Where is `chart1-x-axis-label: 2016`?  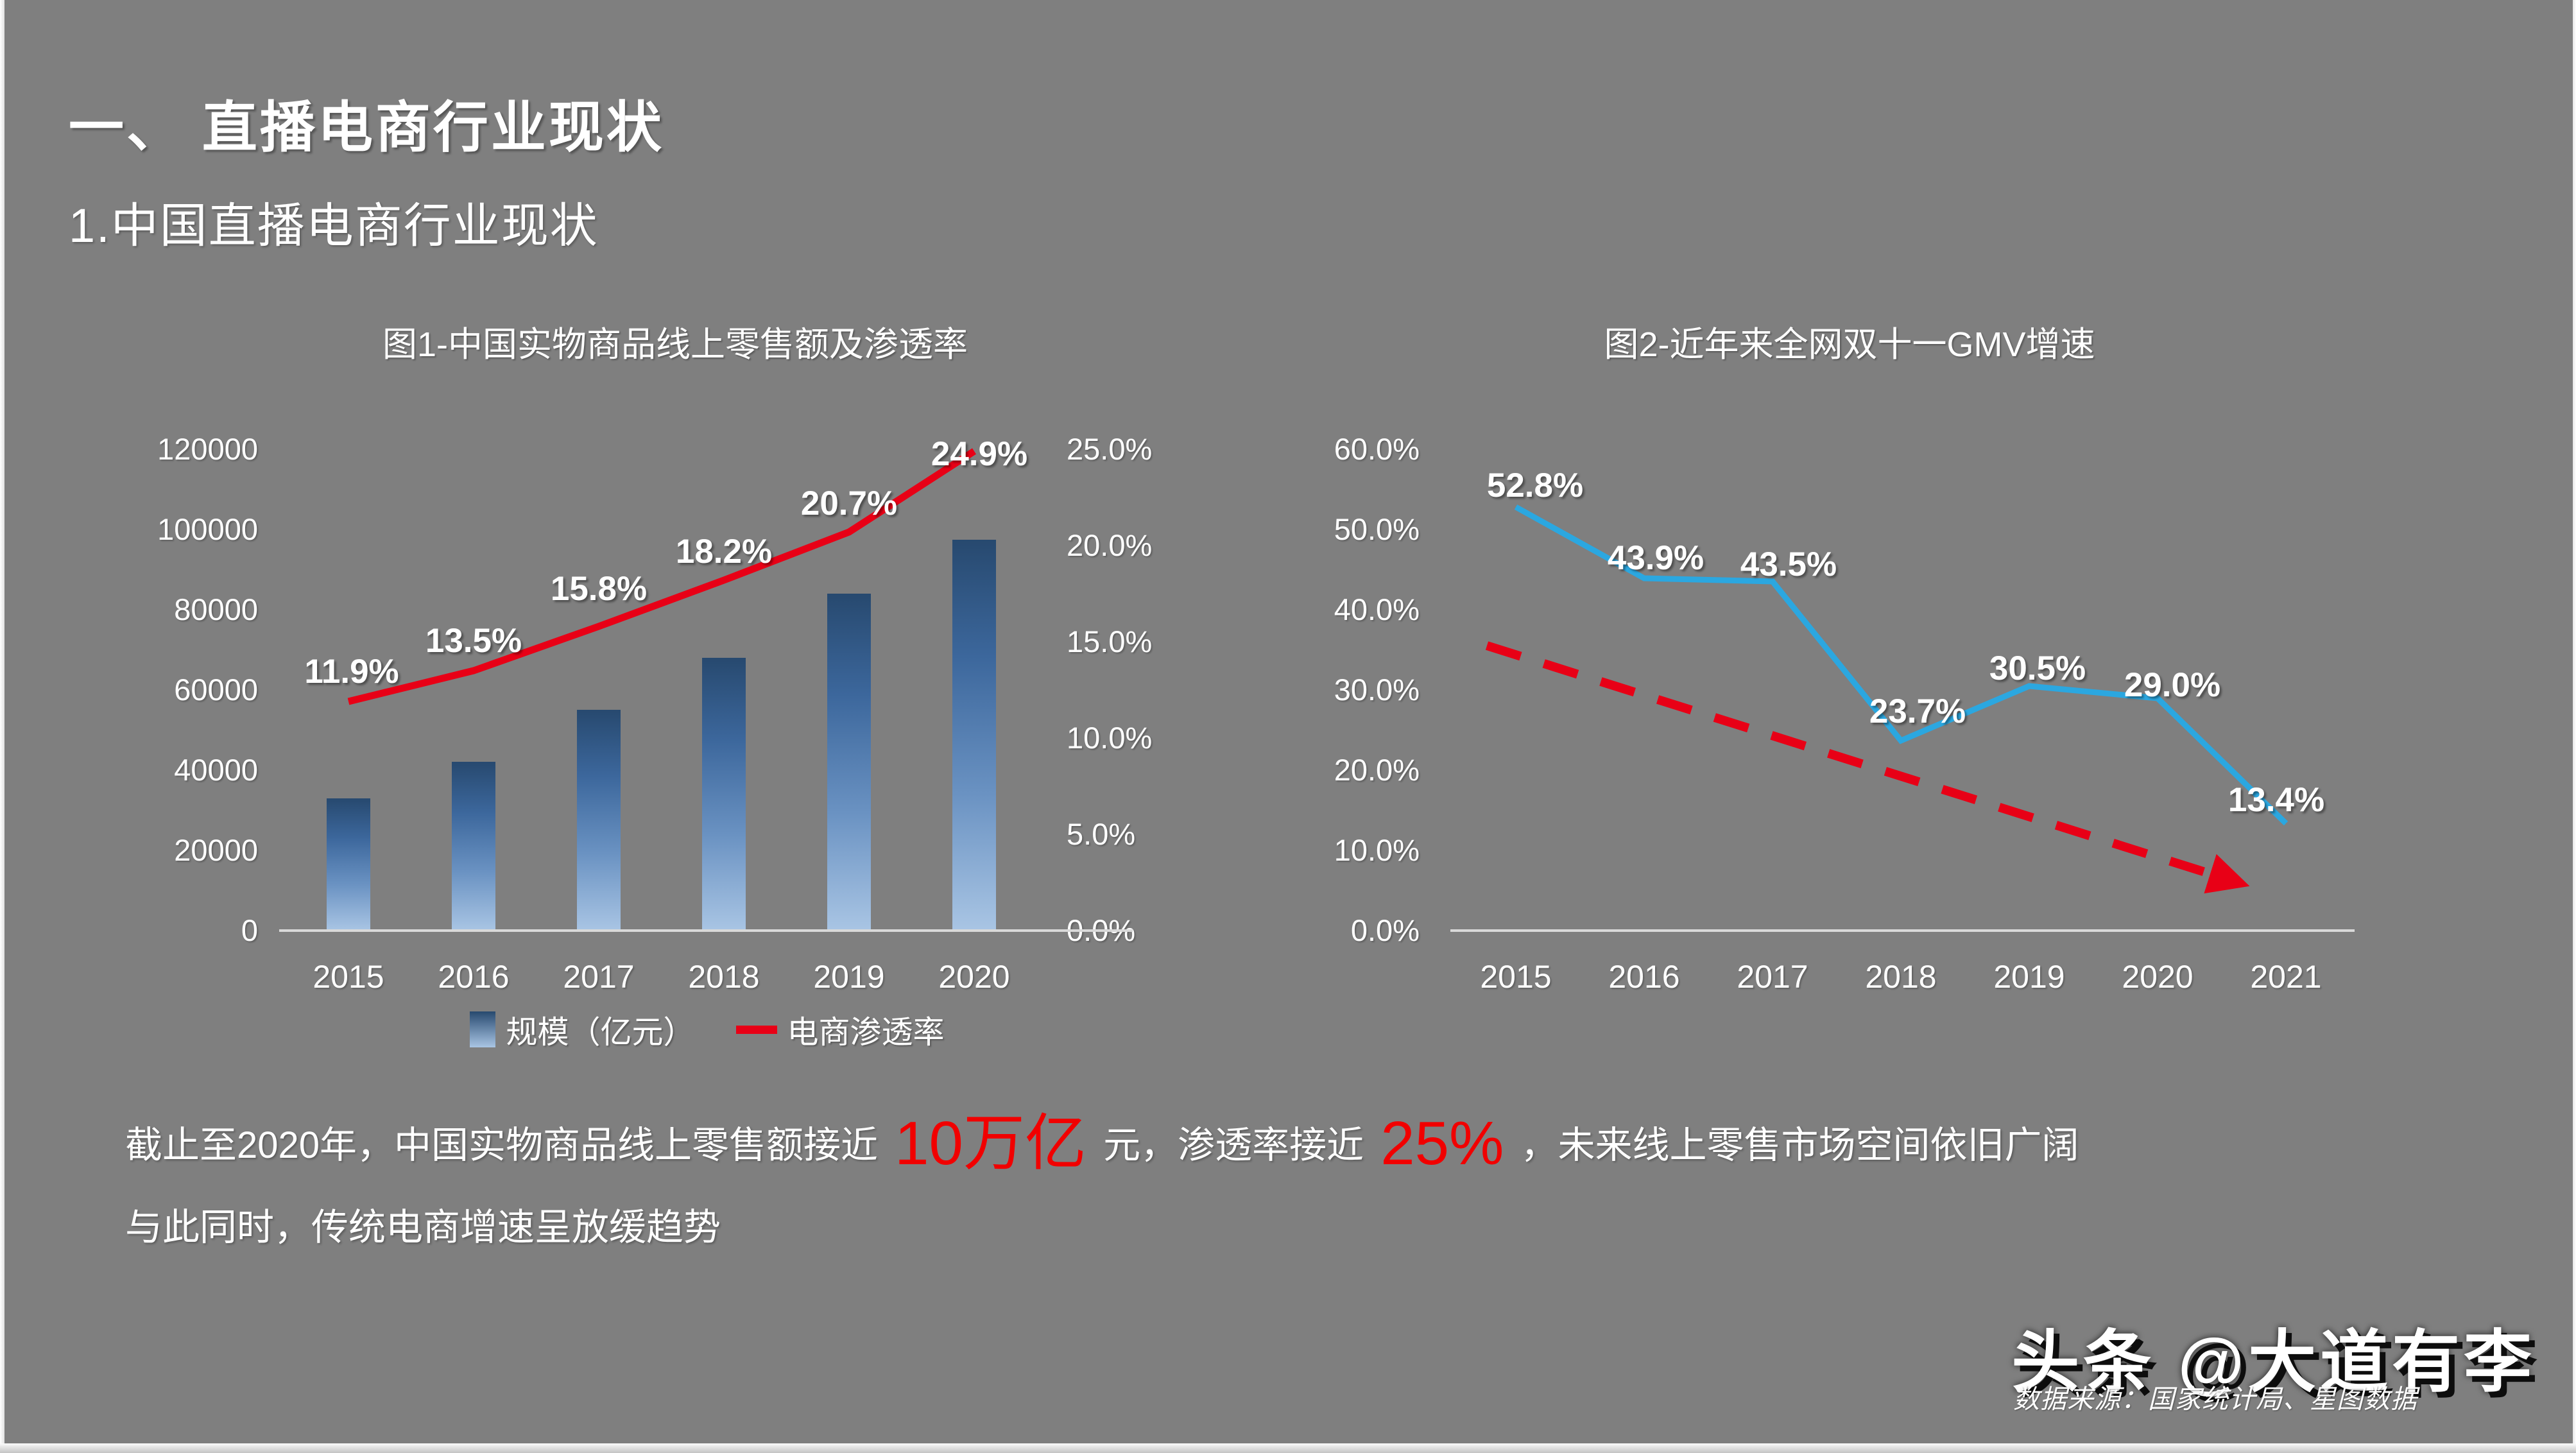 chart1-x-axis-label: 2016 is located at coordinates (474, 977).